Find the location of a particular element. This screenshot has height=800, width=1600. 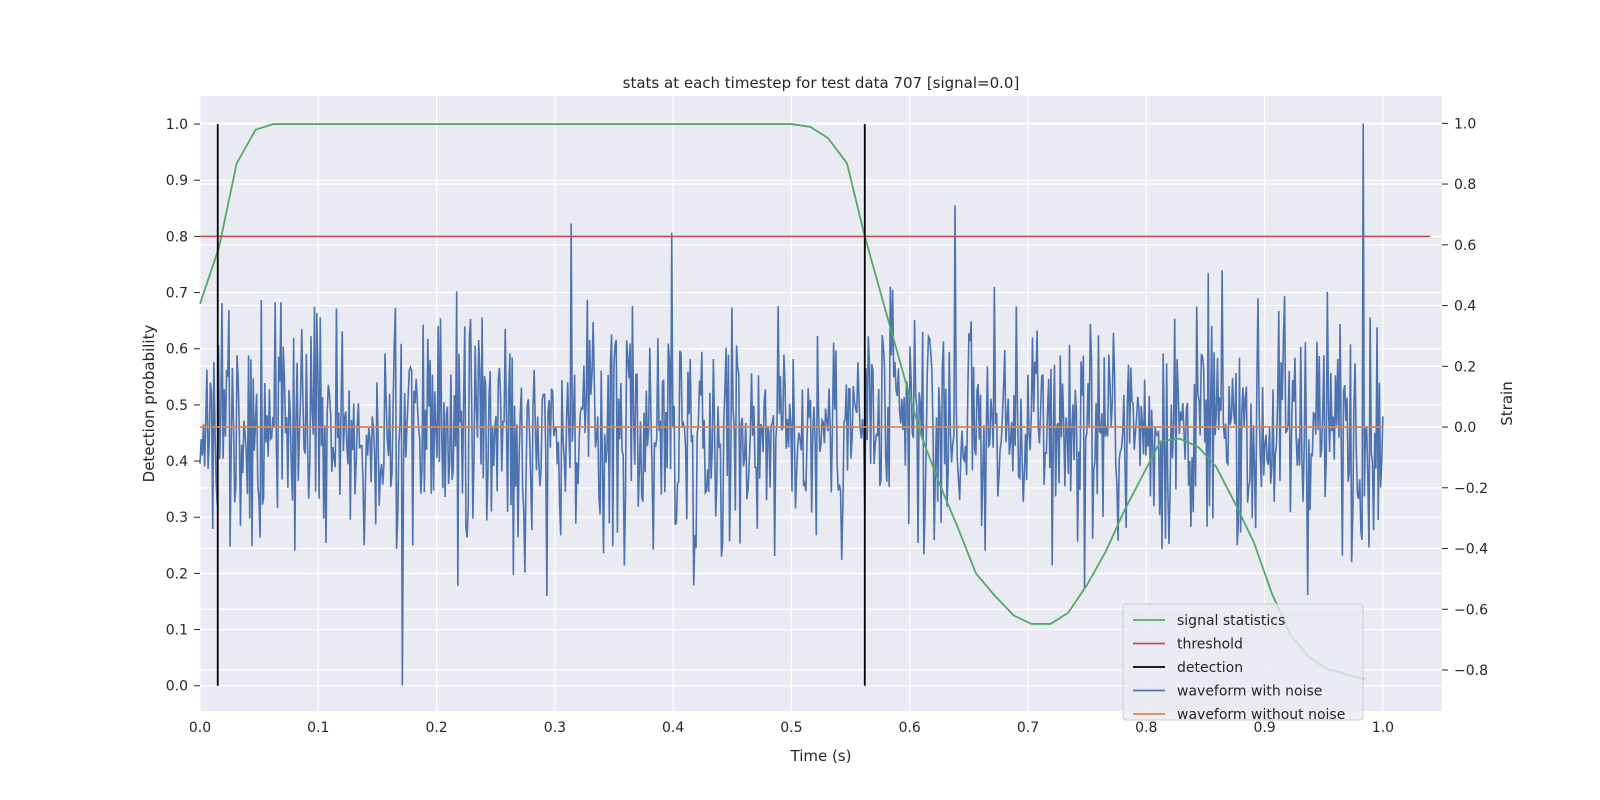

x-tick-label: 0.5 is located at coordinates (791, 728).